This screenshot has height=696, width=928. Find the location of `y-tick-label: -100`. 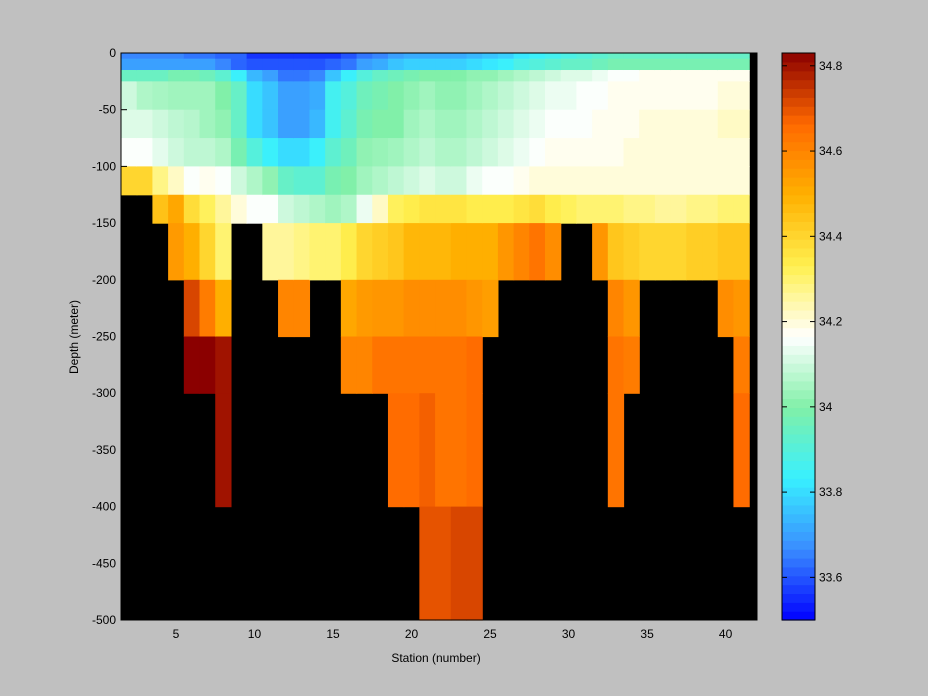

y-tick-label: -100 is located at coordinates (104, 166).